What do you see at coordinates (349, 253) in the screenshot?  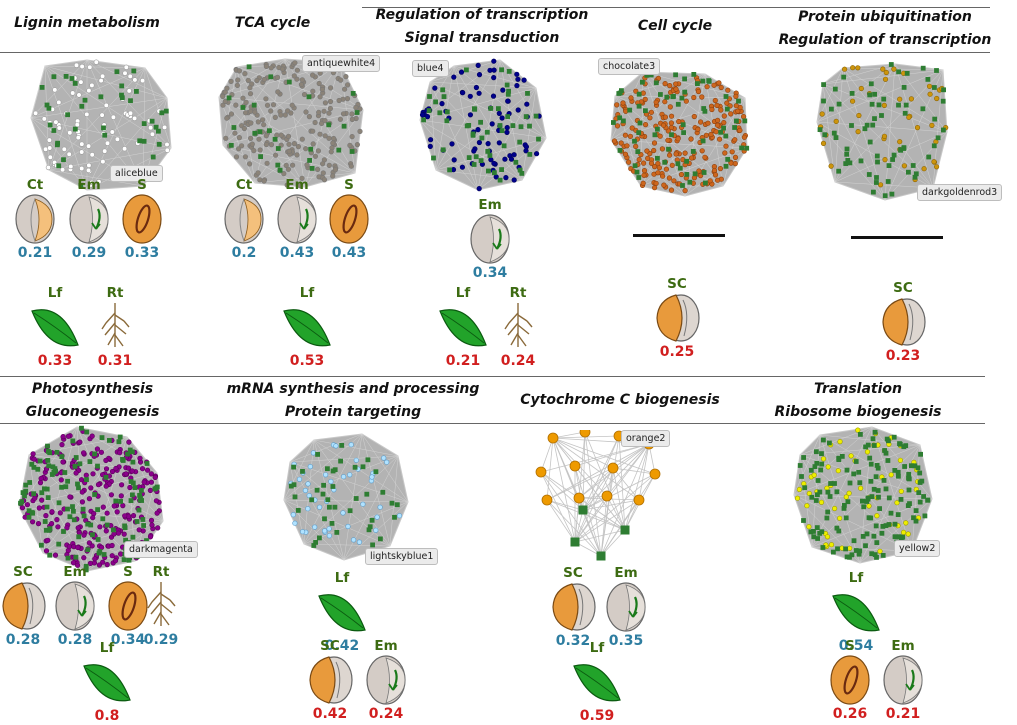 I see `correlation-value: 0.43` at bounding box center [349, 253].